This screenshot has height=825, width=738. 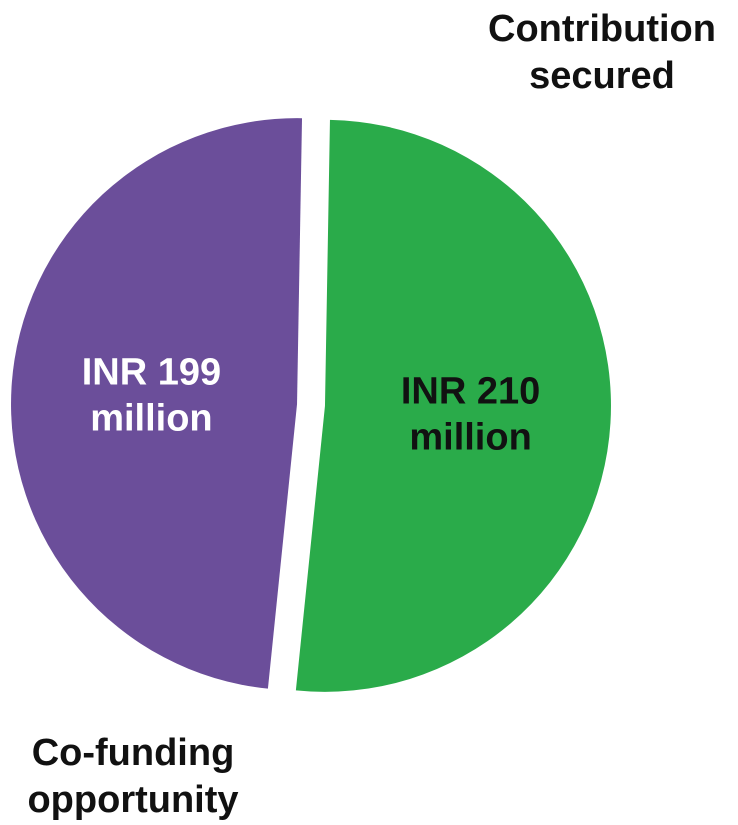 I want to click on co-funding-opportunity-label: Co-funding opportunity, so click(x=133, y=777).